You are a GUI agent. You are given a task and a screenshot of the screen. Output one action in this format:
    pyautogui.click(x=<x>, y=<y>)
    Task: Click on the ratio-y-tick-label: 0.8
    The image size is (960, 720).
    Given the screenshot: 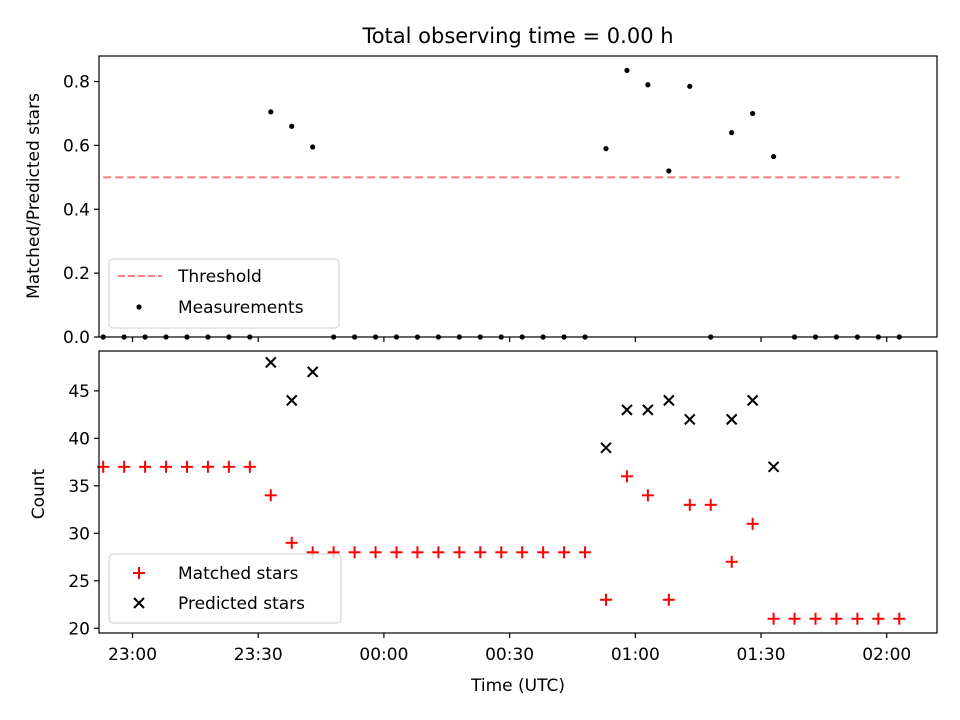 What is the action you would take?
    pyautogui.click(x=76, y=83)
    